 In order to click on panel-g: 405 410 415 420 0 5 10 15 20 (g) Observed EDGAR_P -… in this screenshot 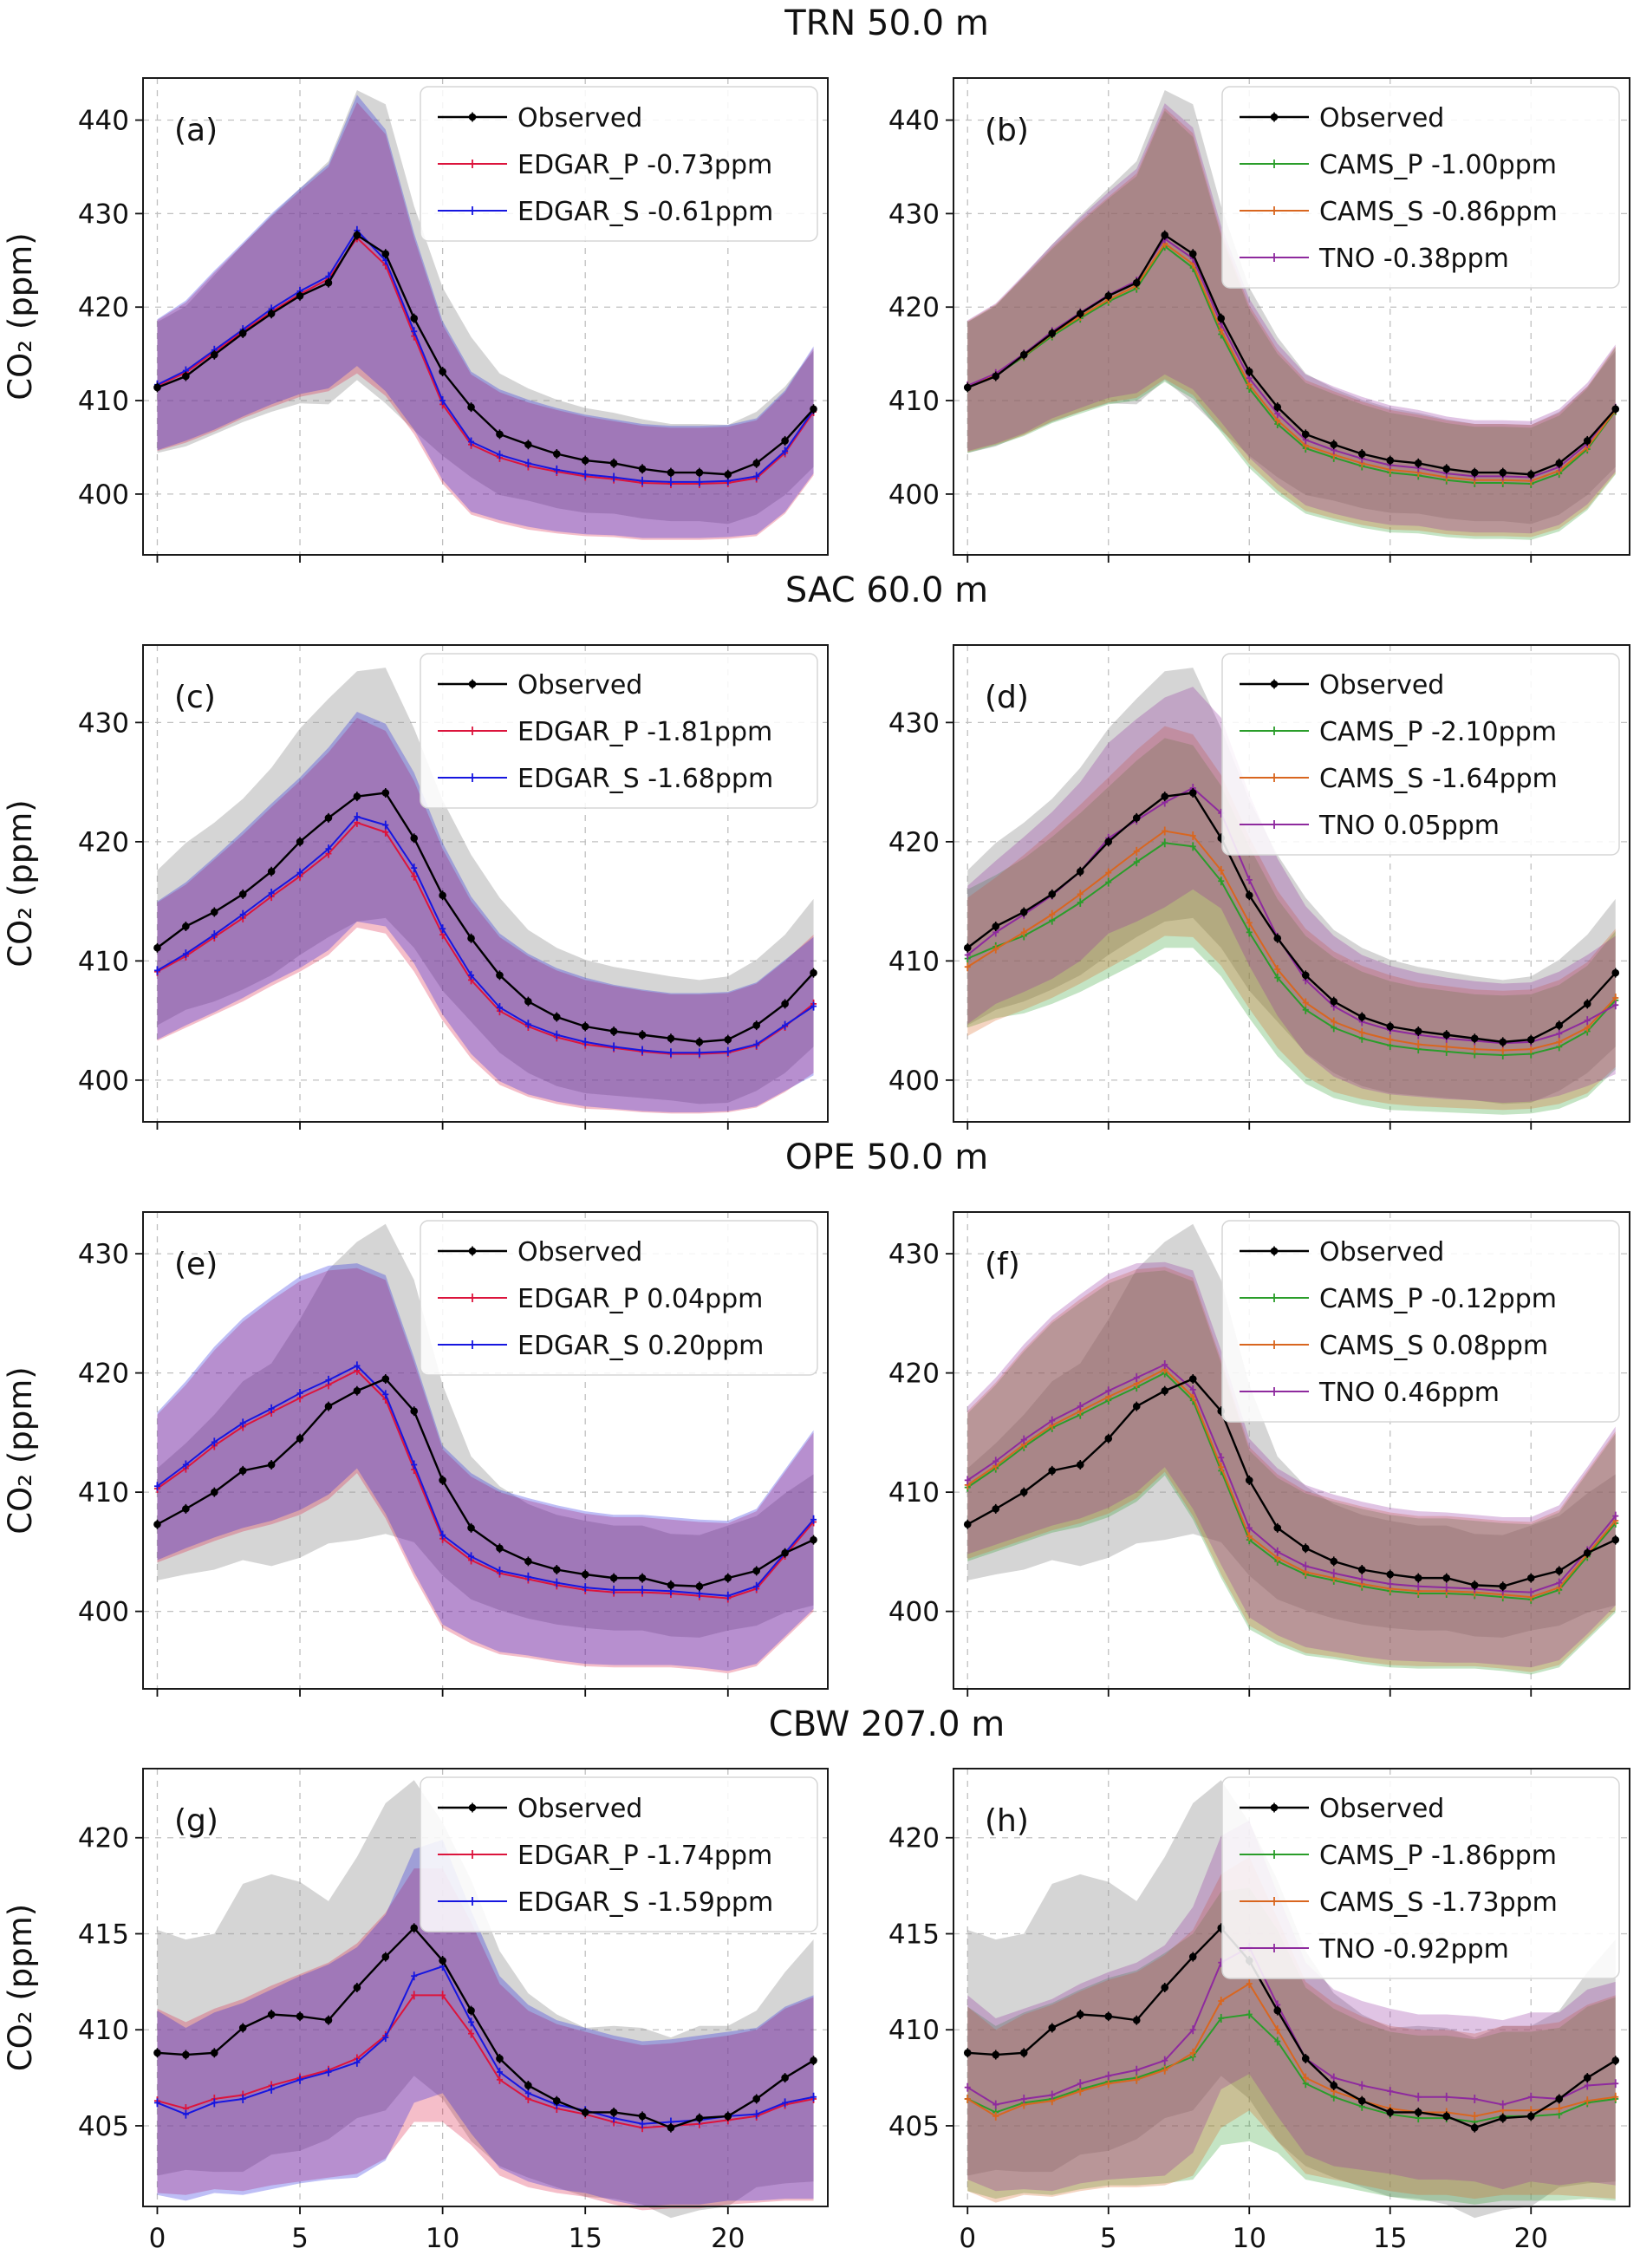, I will do `click(453, 2011)`.